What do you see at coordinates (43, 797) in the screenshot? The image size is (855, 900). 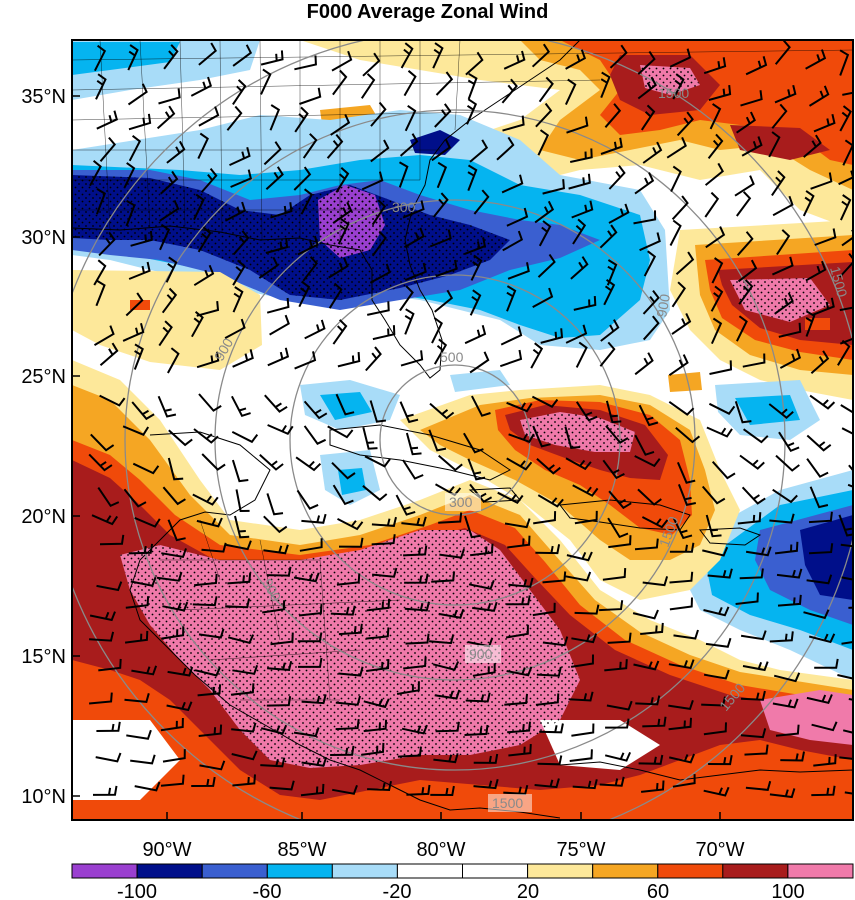 I see `lat-label: 10°N` at bounding box center [43, 797].